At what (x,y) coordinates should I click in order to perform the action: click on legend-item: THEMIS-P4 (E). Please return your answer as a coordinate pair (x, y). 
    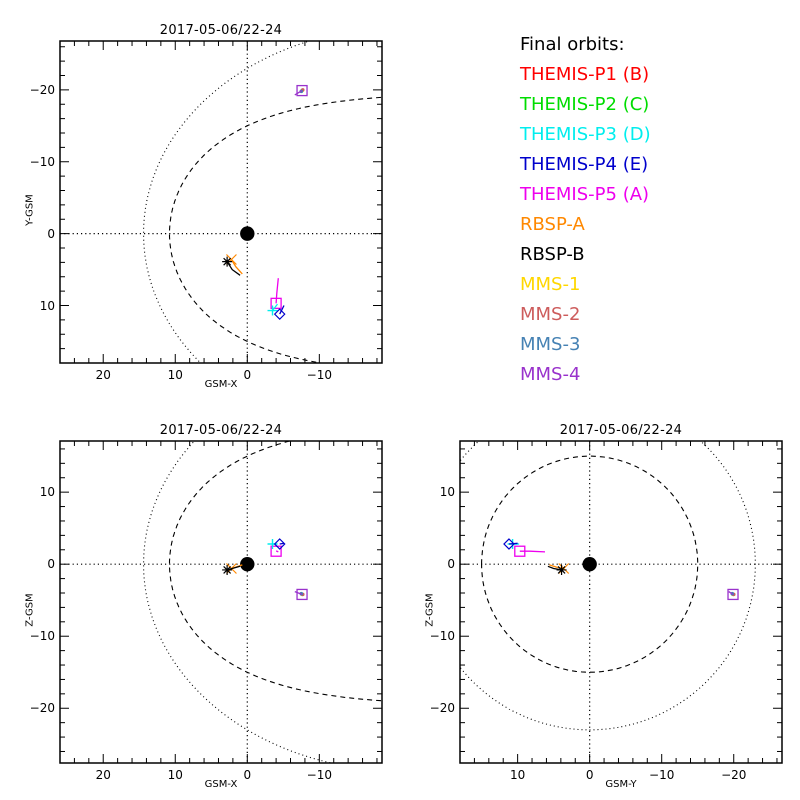
    Looking at the image, I should click on (584, 164).